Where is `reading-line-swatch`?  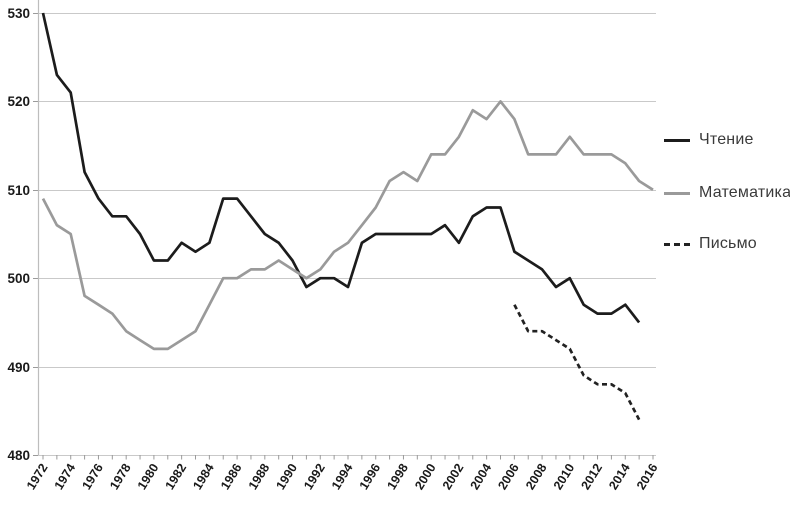 reading-line-swatch is located at coordinates (677, 140).